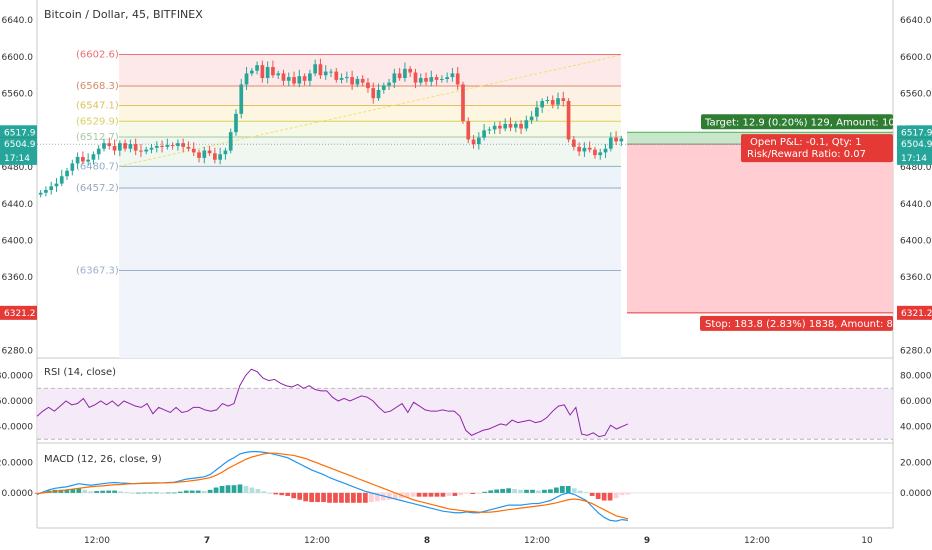 The height and width of the screenshot is (550, 932). I want to click on fib-level-label: (6367.3), so click(97, 271).